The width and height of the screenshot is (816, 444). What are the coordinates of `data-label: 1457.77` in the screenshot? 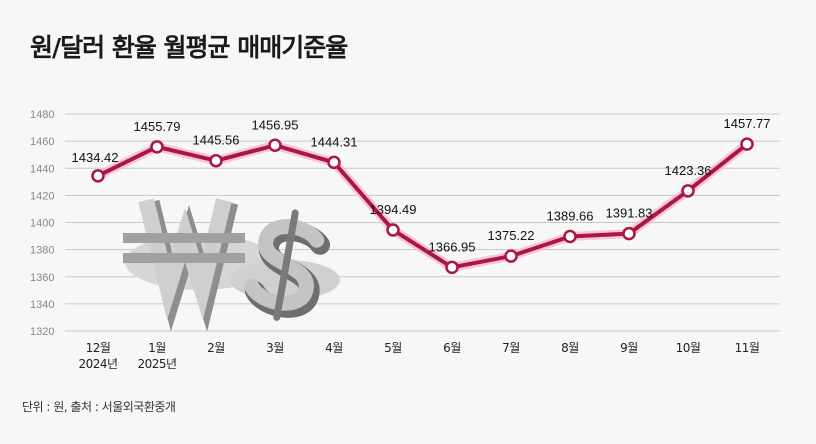 It's located at (747, 123).